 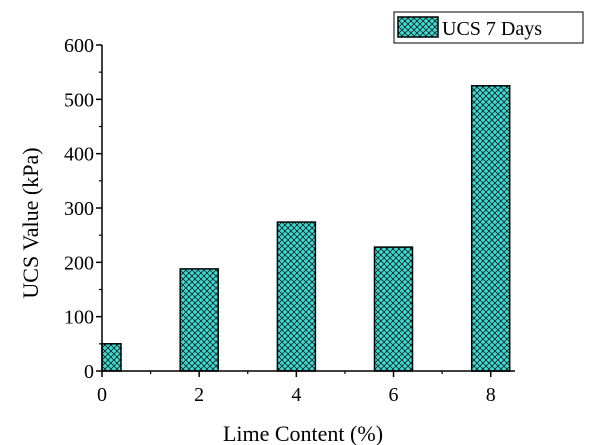 I want to click on x-tick-label: 6, so click(x=394, y=395).